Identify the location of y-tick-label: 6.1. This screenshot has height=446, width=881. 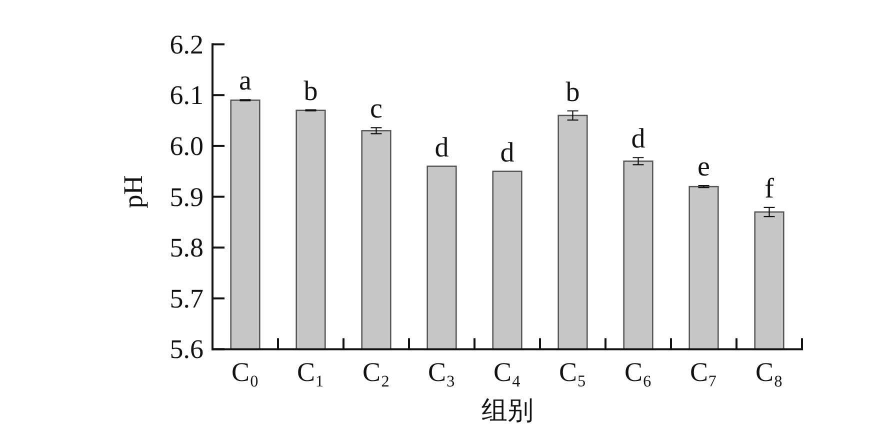
(187, 95).